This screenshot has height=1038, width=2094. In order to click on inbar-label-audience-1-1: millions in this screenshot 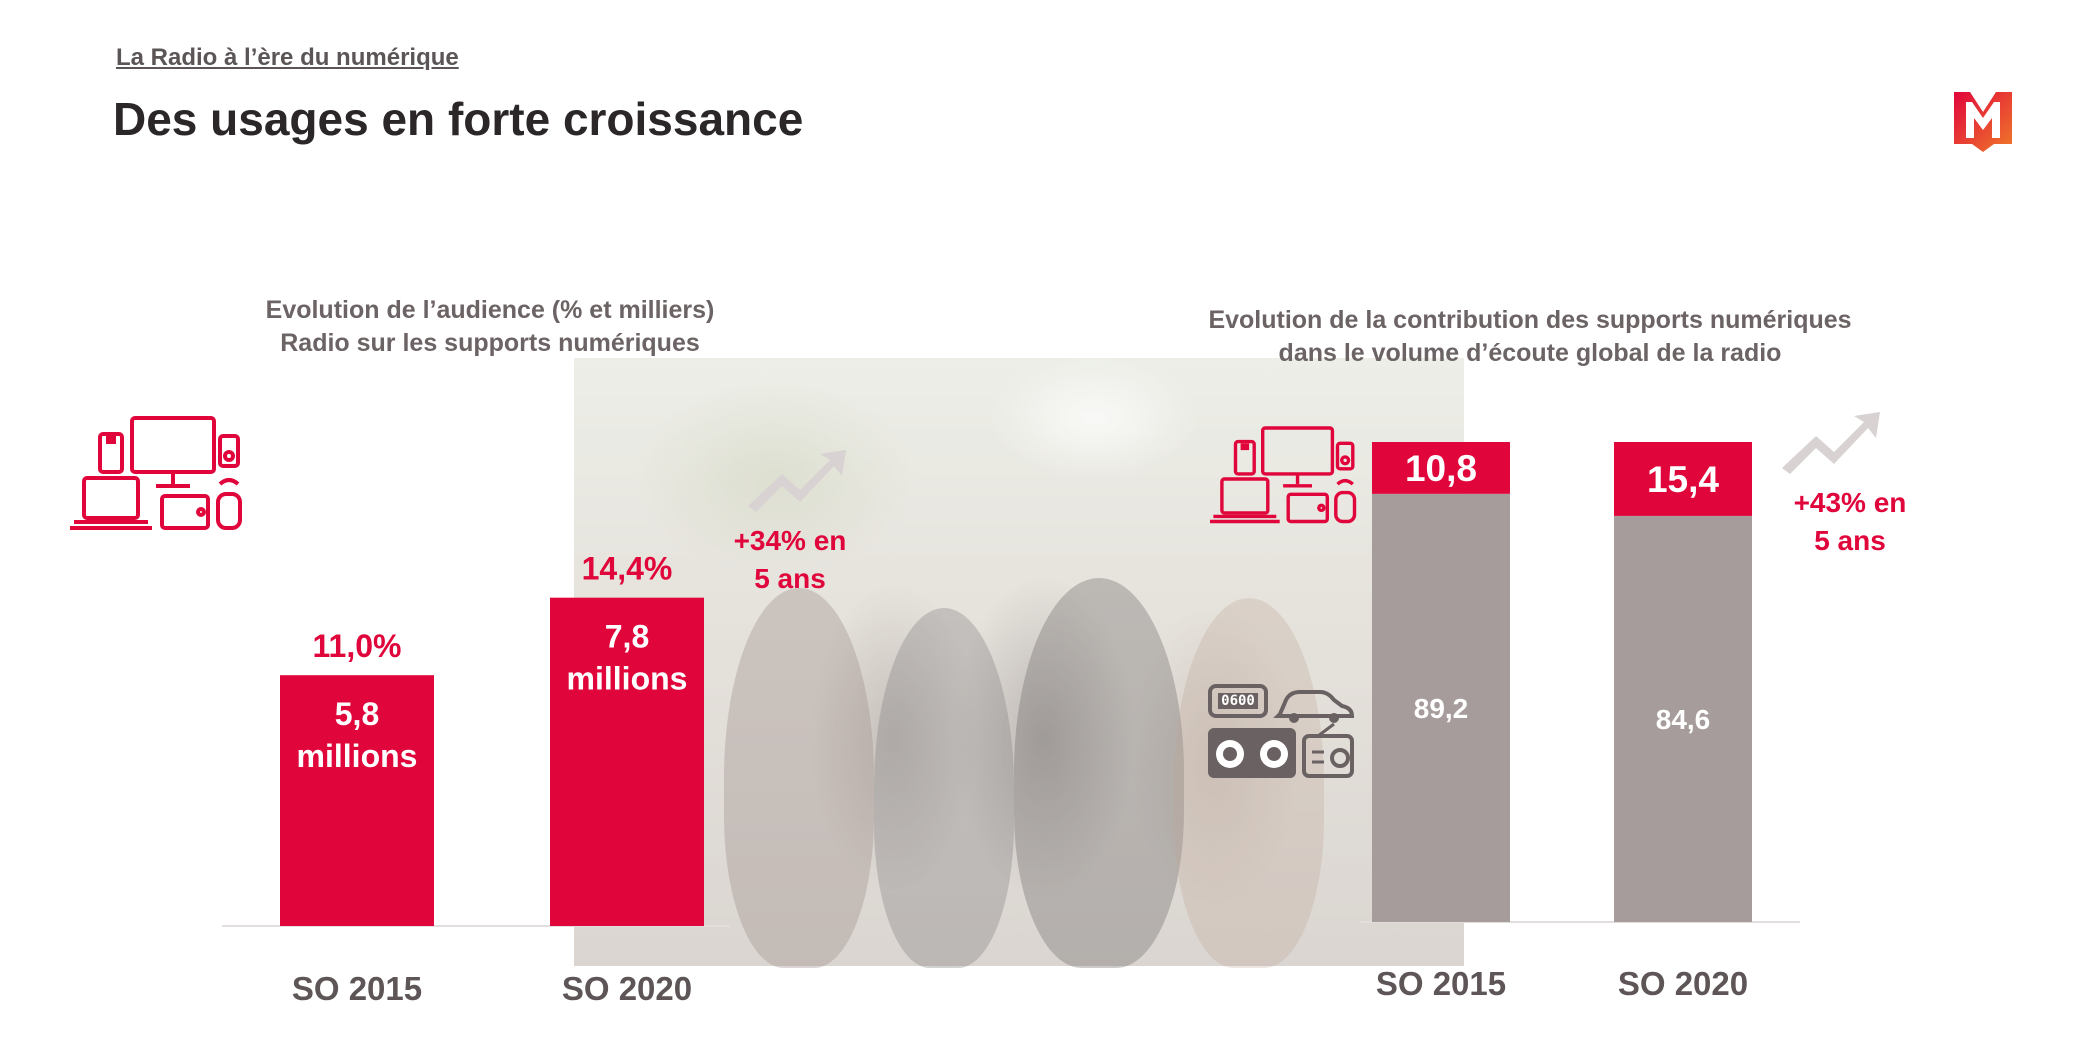, I will do `click(627, 679)`.